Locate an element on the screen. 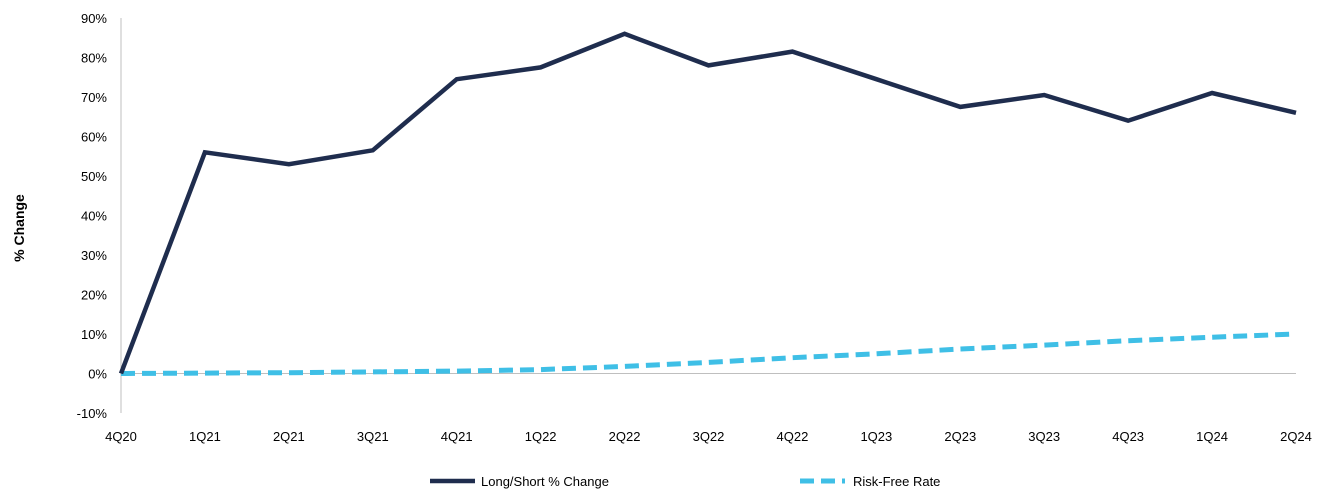 The width and height of the screenshot is (1327, 498). legend: Long/Short % Change Risk-Free Rate is located at coordinates (685, 481).